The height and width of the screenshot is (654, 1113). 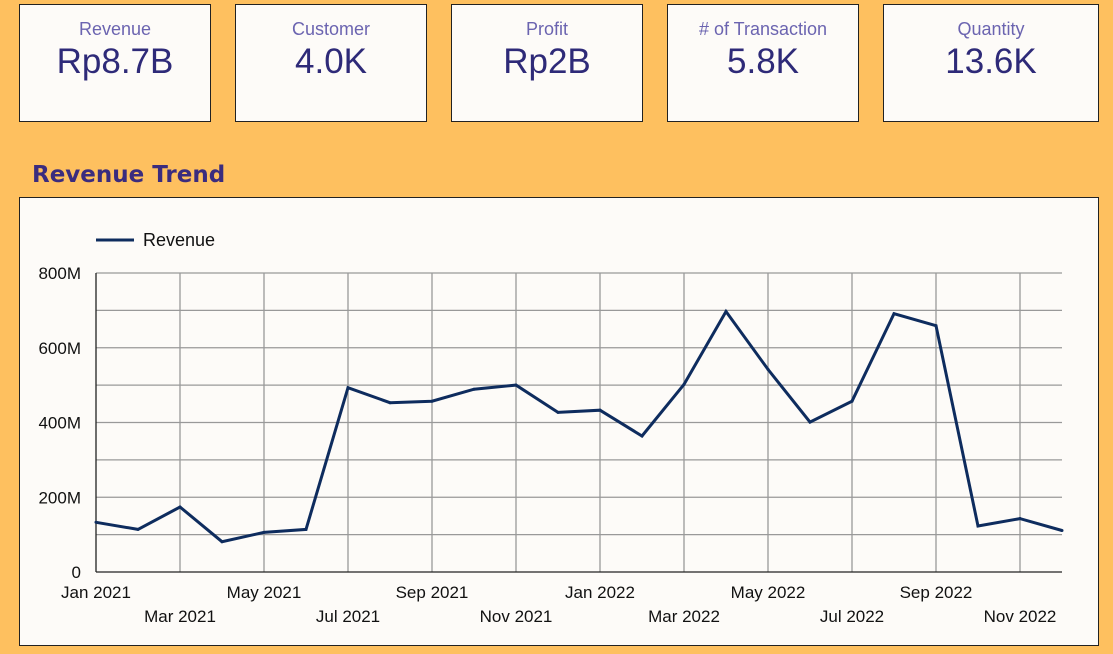 What do you see at coordinates (96, 592) in the screenshot?
I see `x-tick-label: Jan 2021` at bounding box center [96, 592].